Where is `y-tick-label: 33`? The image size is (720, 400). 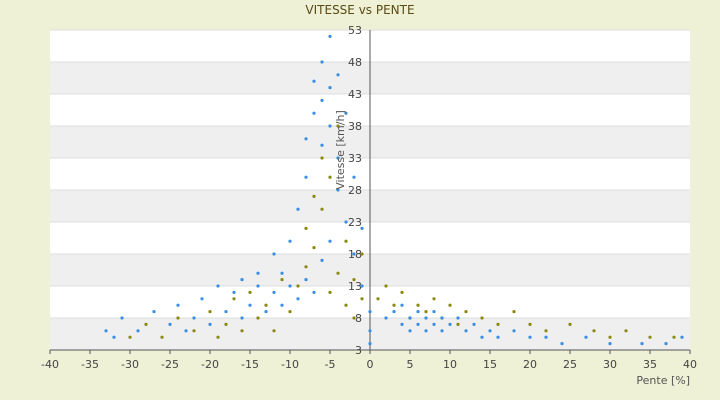 y-tick-label: 33 is located at coordinates (355, 158).